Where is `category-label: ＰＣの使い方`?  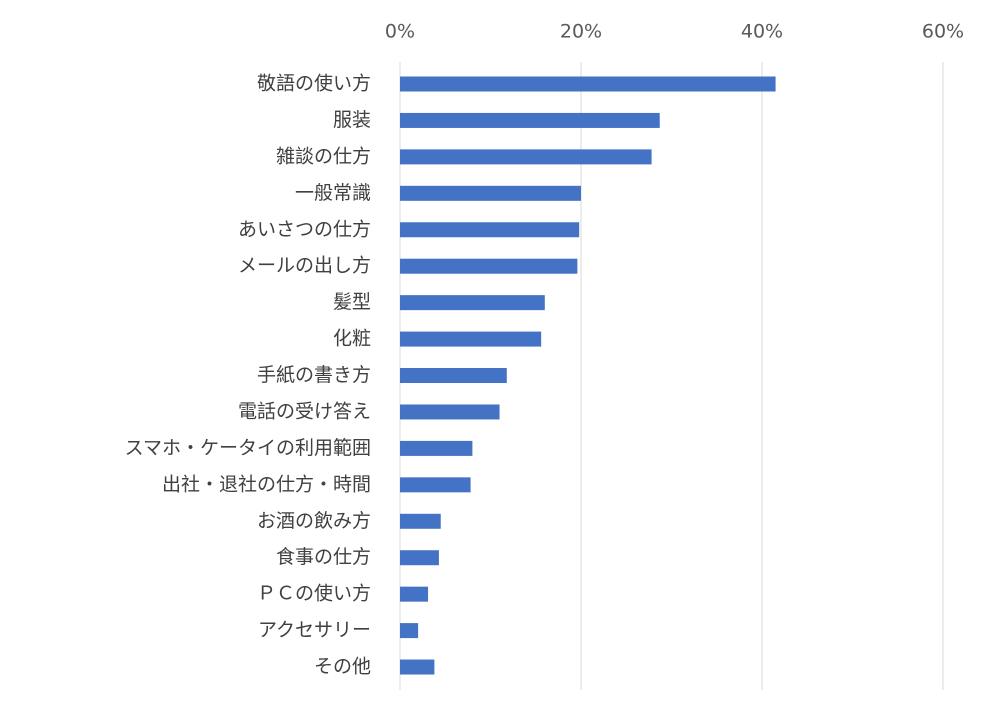
category-label: ＰＣの使い方 is located at coordinates (314, 594).